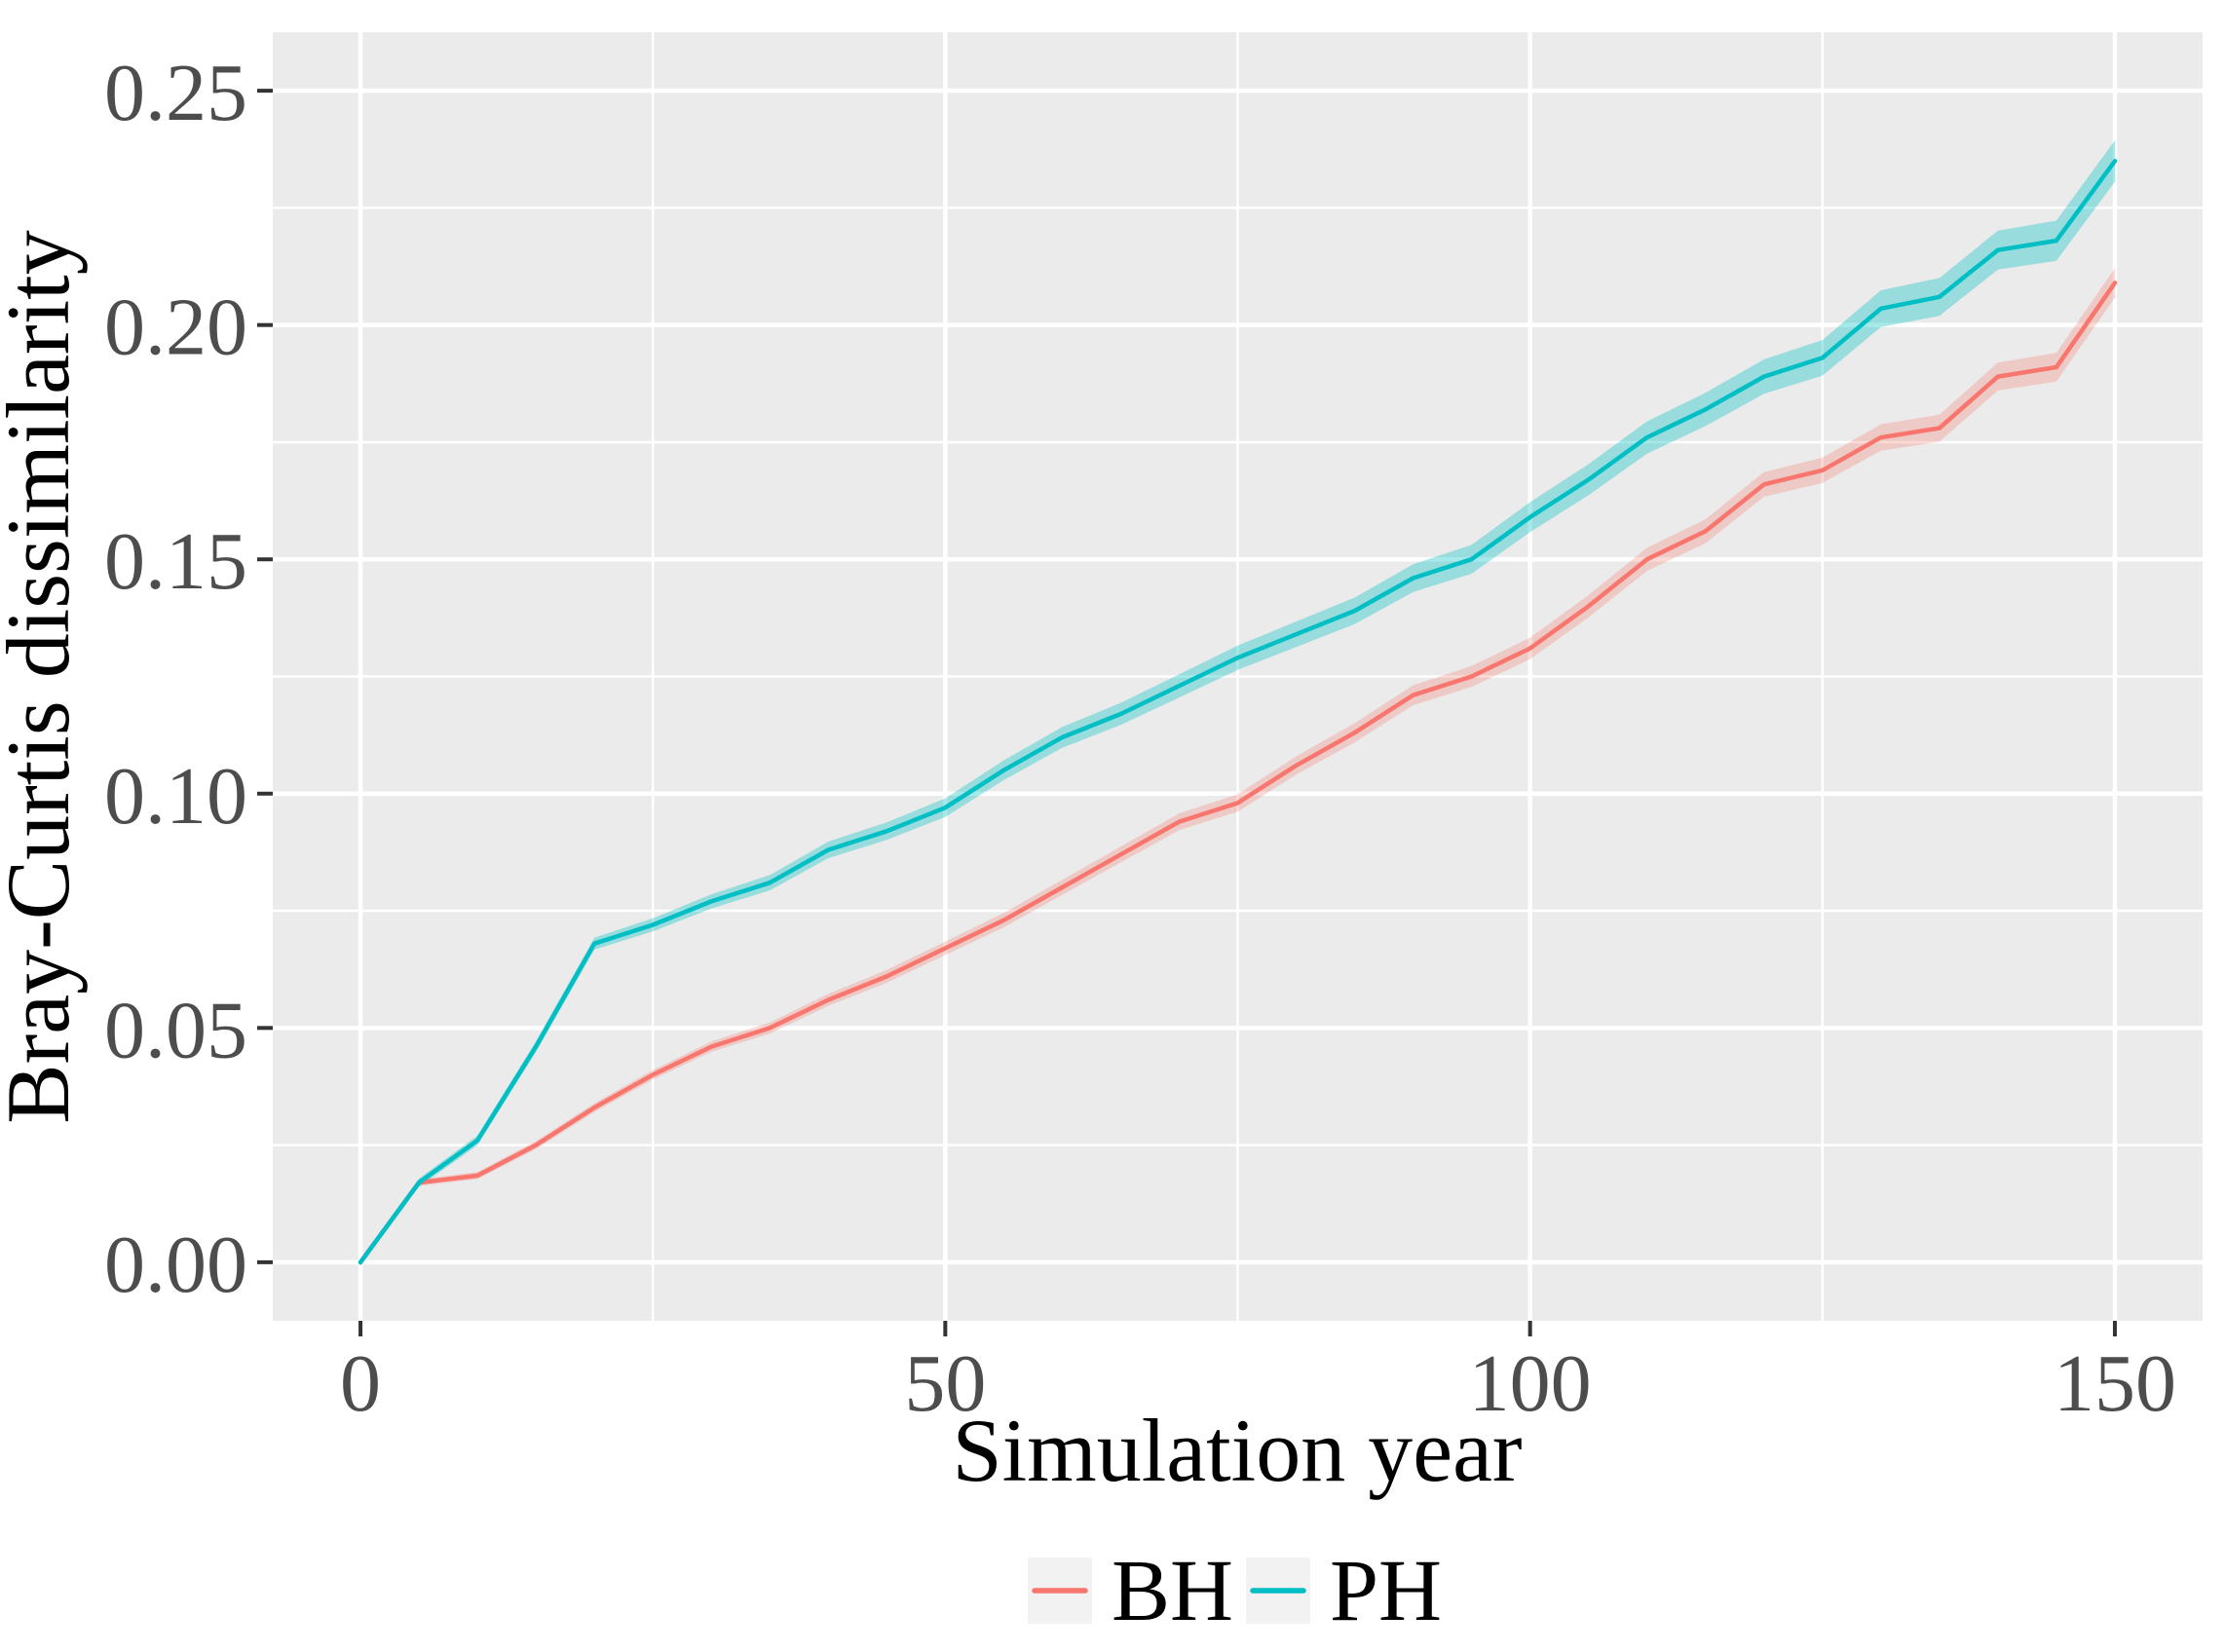 Image resolution: width=2225 pixels, height=1652 pixels. I want to click on y-tick-label: 0.20, so click(175, 327).